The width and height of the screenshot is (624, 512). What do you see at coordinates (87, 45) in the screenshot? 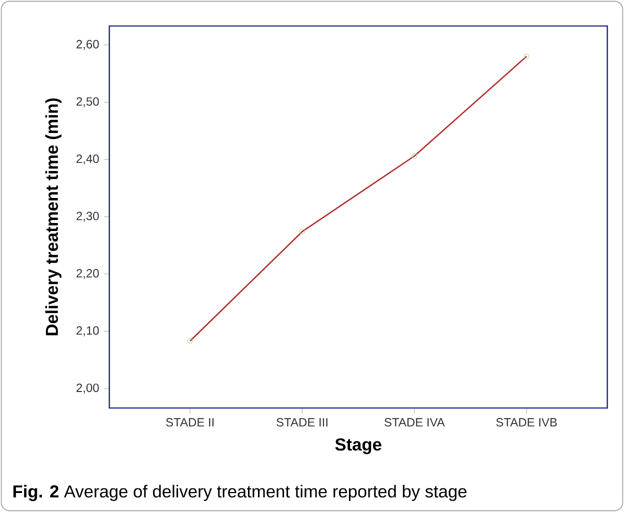
I see `y-tick-label: 2,60` at bounding box center [87, 45].